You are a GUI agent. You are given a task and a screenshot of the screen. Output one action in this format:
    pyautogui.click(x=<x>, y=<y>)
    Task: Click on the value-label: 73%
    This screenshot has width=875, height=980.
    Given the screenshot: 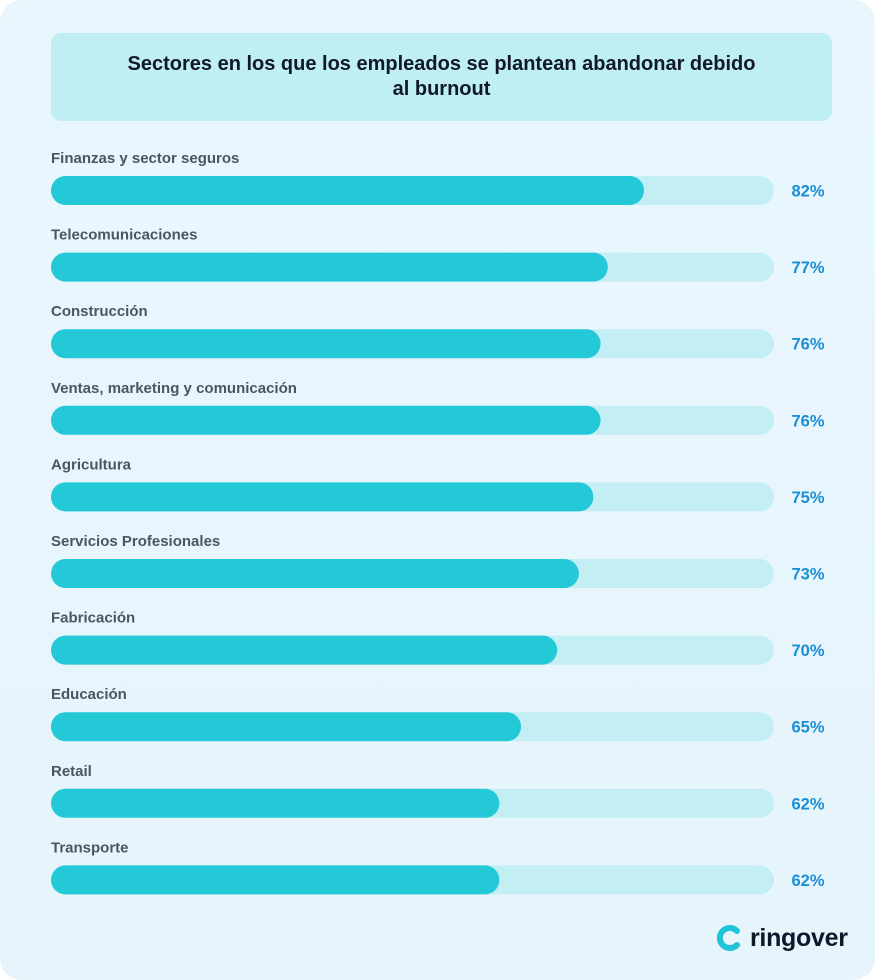 What is the action you would take?
    pyautogui.click(x=807, y=575)
    